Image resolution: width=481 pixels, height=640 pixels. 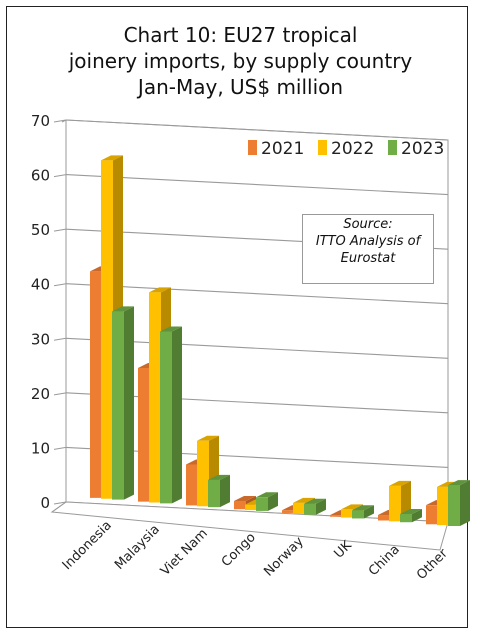 I want to click on legend-swatch-2022, so click(x=322, y=147).